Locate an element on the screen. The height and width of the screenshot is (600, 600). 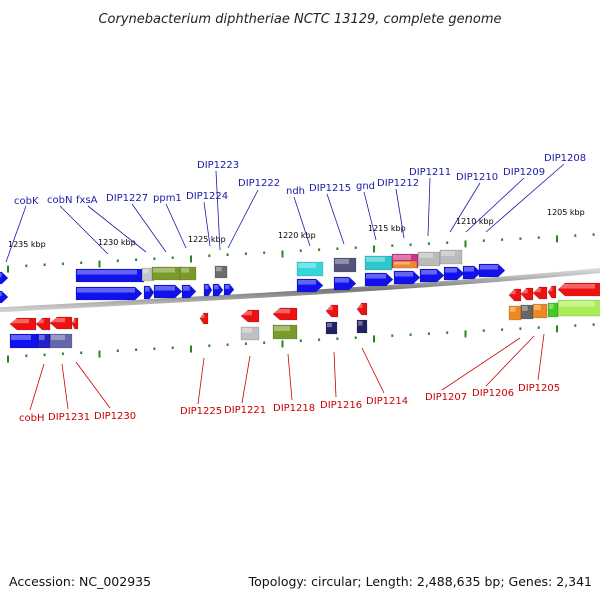
gene-label-DIP1231: DIP1231 is located at coordinates (69, 417).